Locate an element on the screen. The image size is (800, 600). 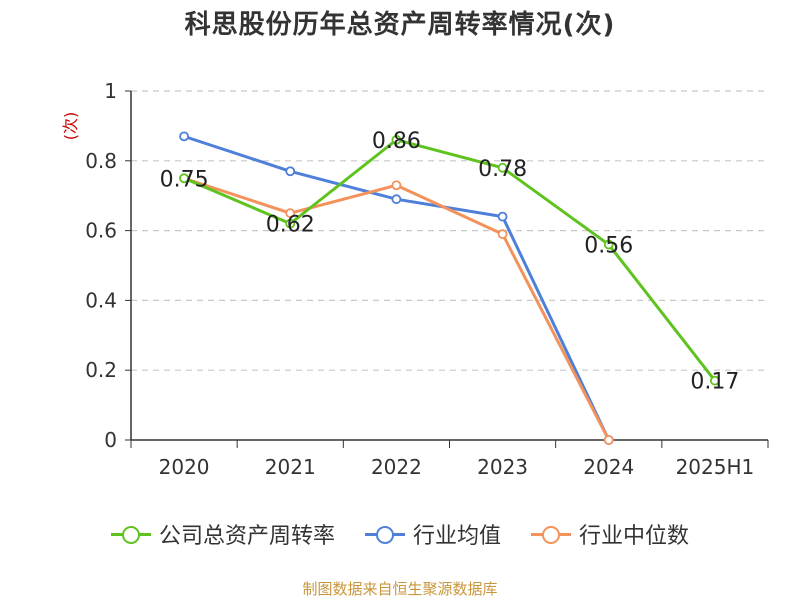
data-label: 0.56 is located at coordinates (608, 246).